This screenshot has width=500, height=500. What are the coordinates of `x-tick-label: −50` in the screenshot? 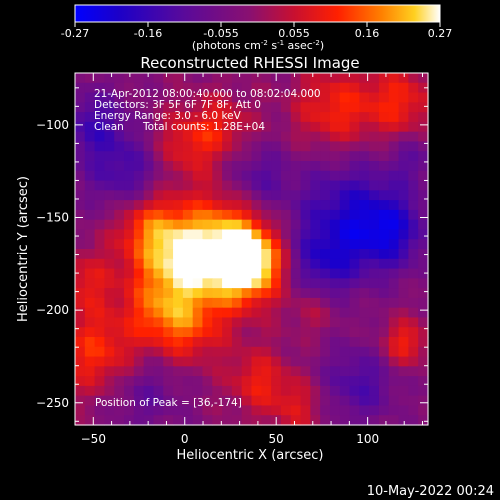 It's located at (93, 439).